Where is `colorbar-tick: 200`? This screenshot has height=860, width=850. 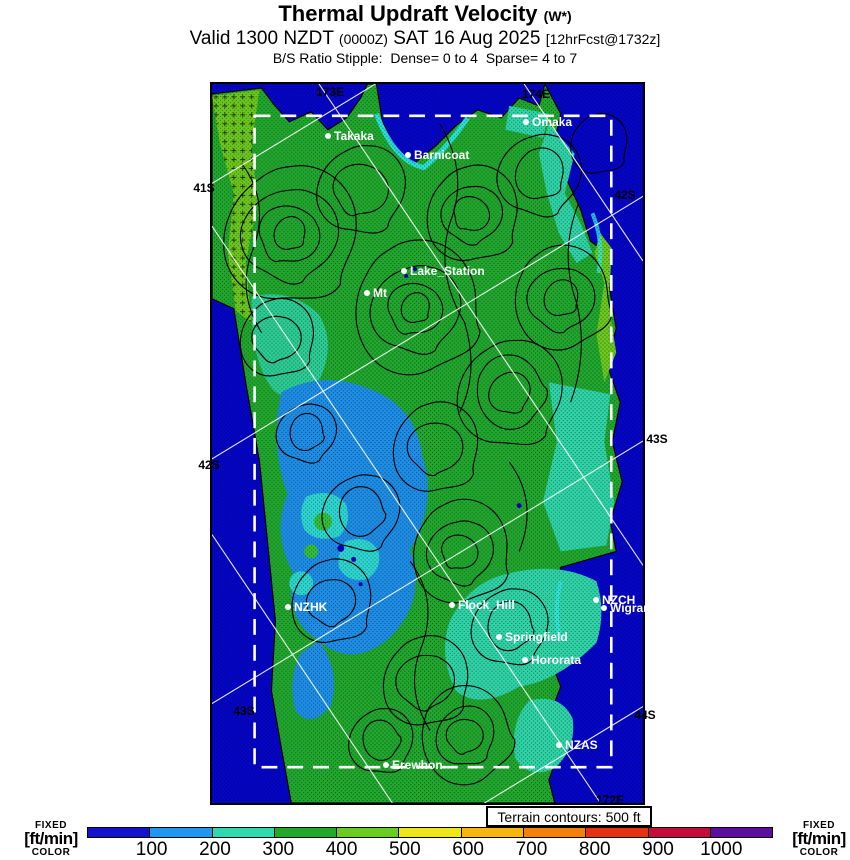
colorbar-tick: 200 is located at coordinates (214, 849).